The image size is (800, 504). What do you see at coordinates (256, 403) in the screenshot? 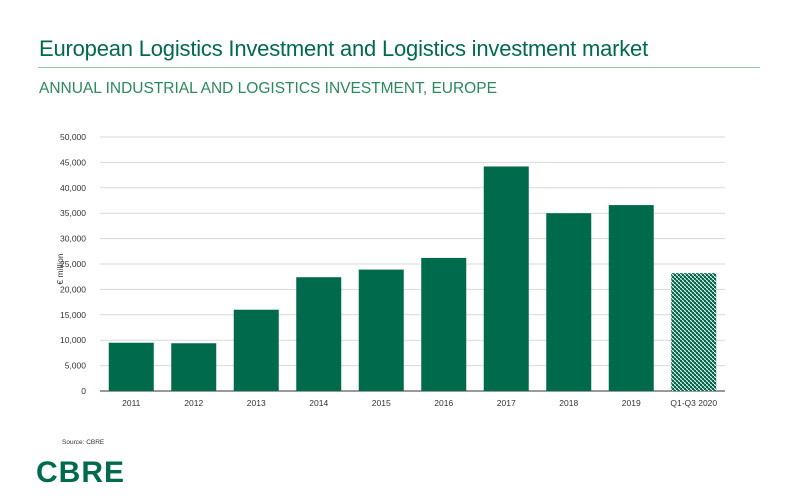
I see `x-tick-label: 2013` at bounding box center [256, 403].